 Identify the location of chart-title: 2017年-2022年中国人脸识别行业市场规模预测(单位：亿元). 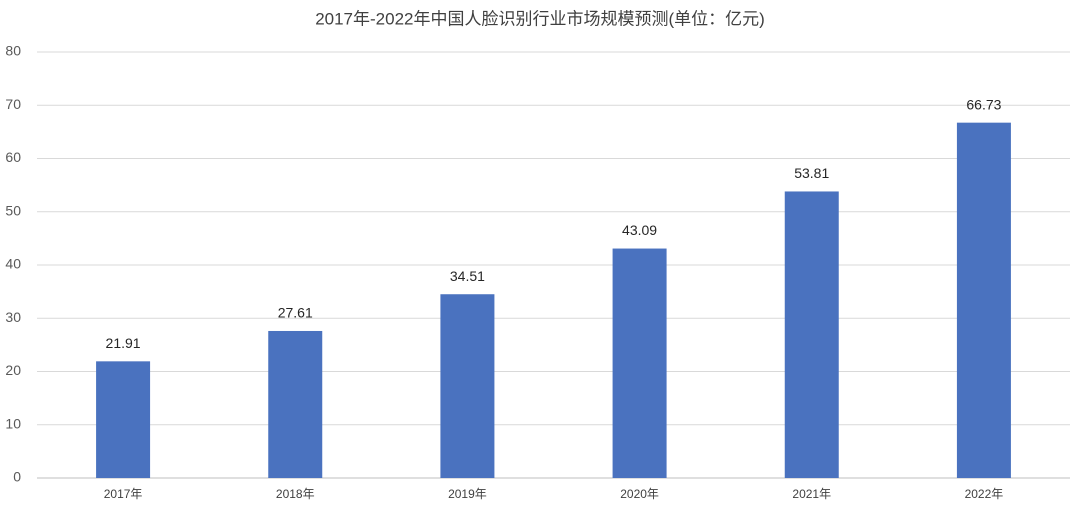
(540, 18).